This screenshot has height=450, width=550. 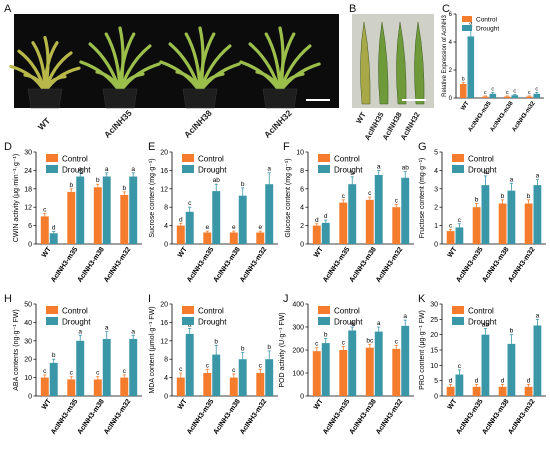 I want to click on panel-letter-J: J, so click(x=286, y=299).